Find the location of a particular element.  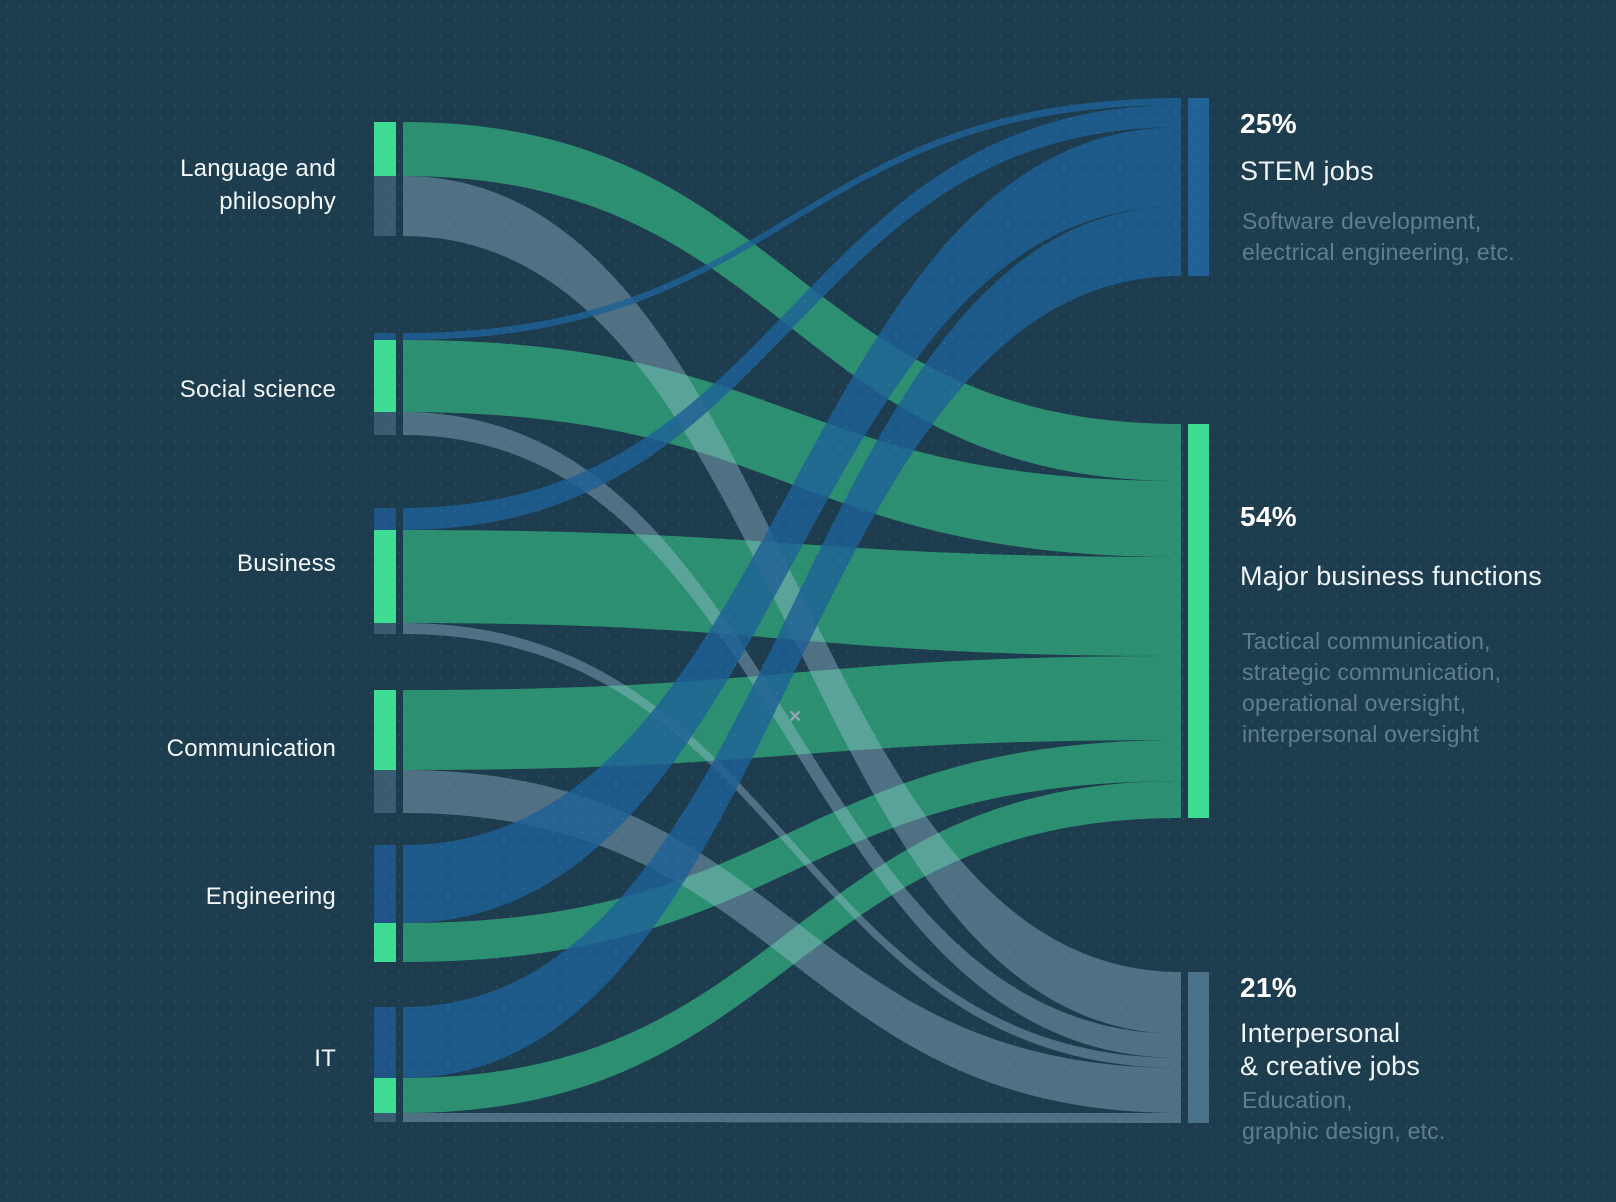

node-segment-it-interpersonal-creative is located at coordinates (385, 1117).